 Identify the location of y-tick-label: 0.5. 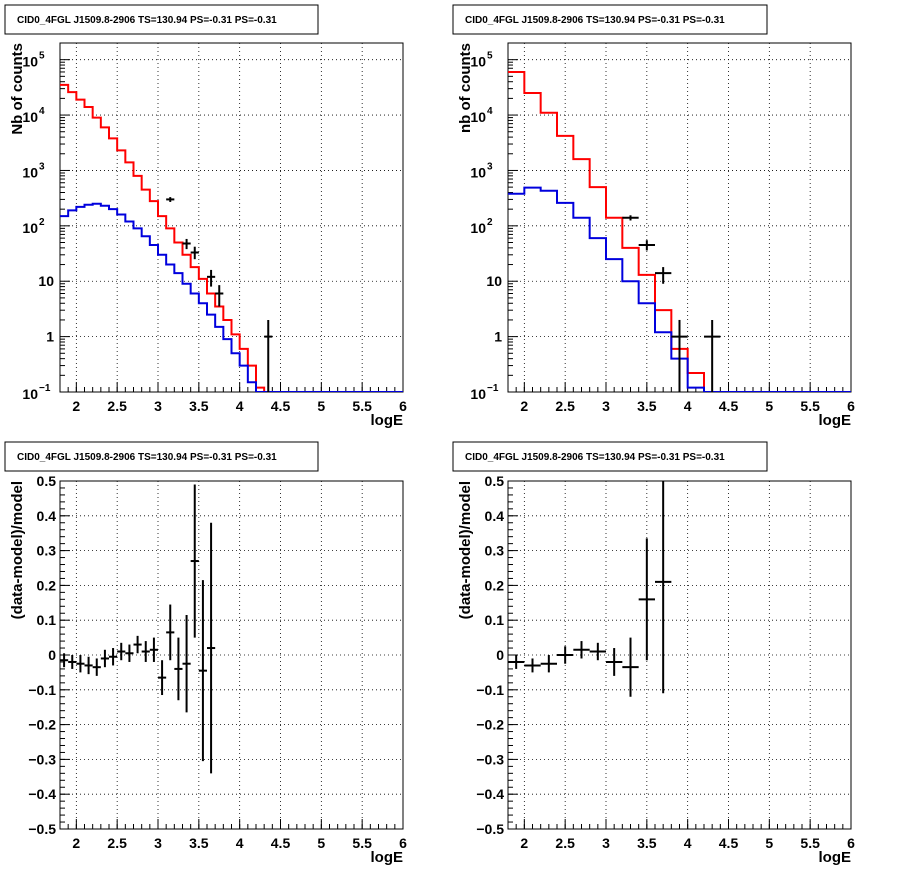
(47, 481).